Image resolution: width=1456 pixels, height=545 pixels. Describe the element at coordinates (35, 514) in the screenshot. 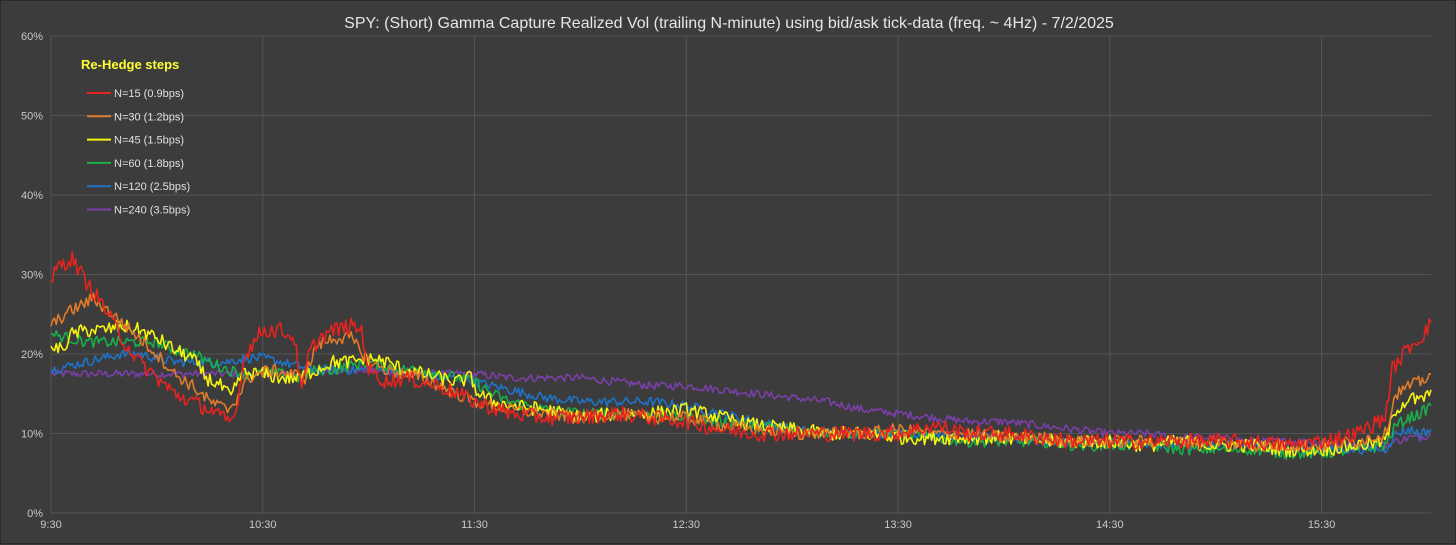

I see `y-tick-label: 0%` at that location.